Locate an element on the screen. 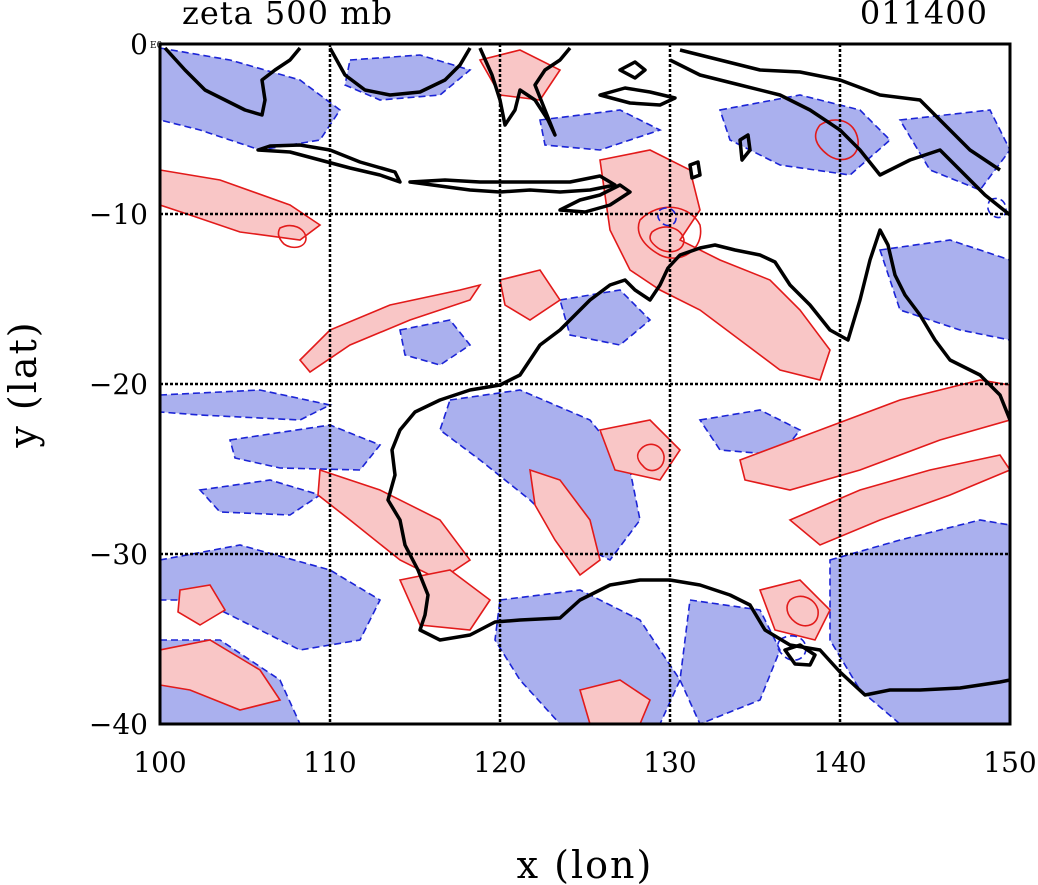 The width and height of the screenshot is (1038, 885). y-tick-label: 0 is located at coordinates (139, 44).